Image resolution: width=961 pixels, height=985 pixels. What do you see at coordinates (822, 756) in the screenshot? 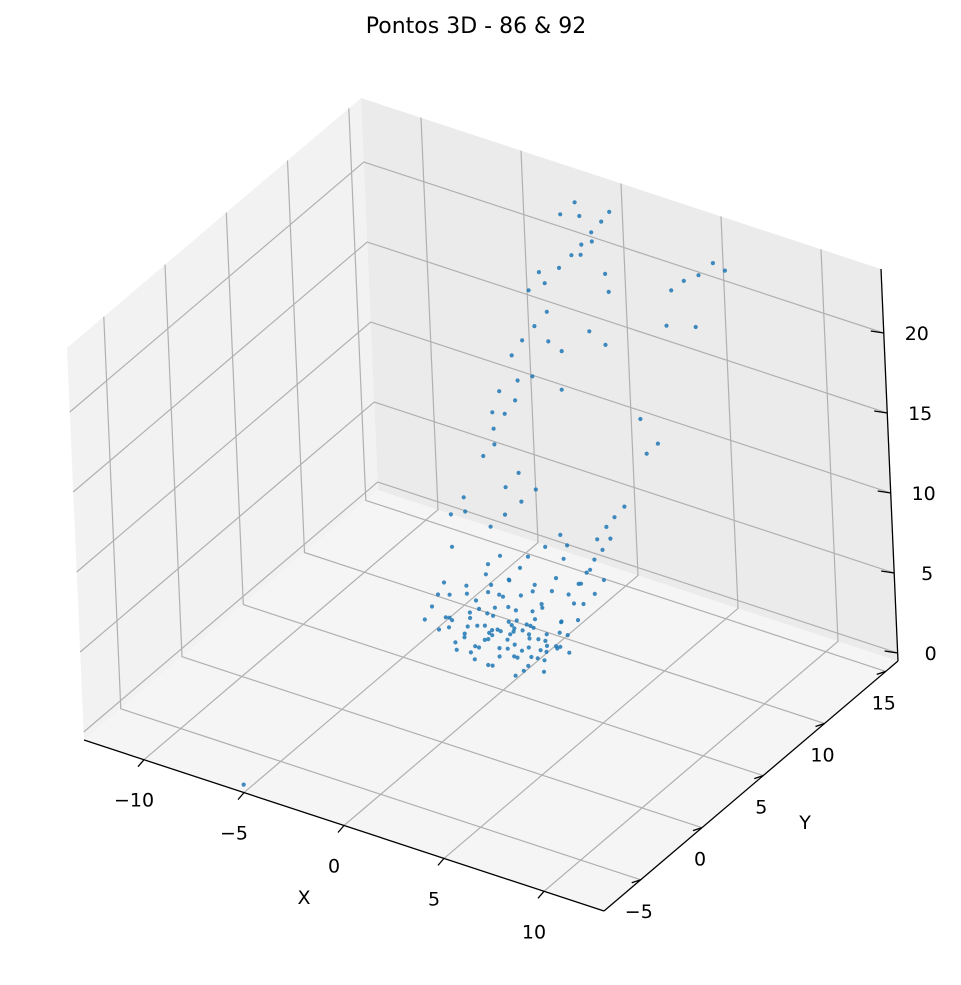
I see `y-tick-label: 10` at bounding box center [822, 756].